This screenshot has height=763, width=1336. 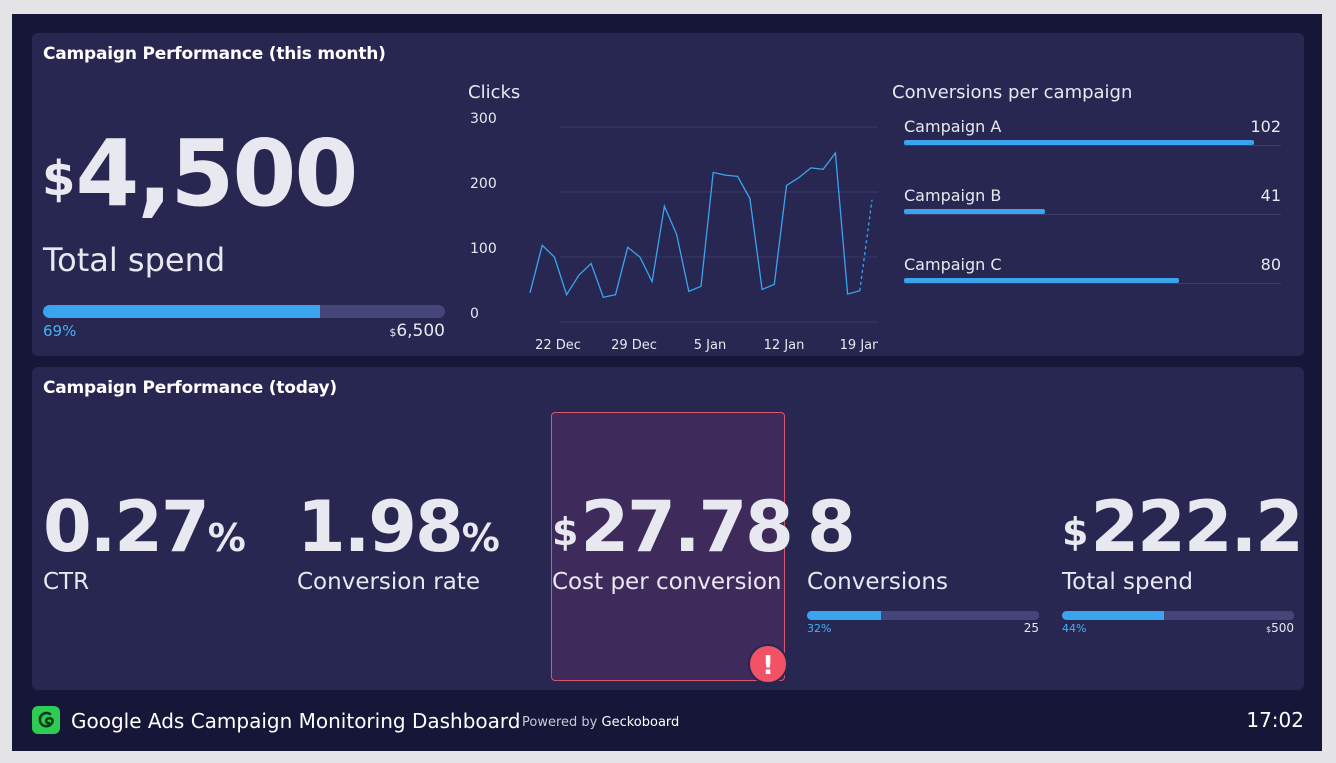 I want to click on today-spend-goal: $500, so click(x=1264, y=628).